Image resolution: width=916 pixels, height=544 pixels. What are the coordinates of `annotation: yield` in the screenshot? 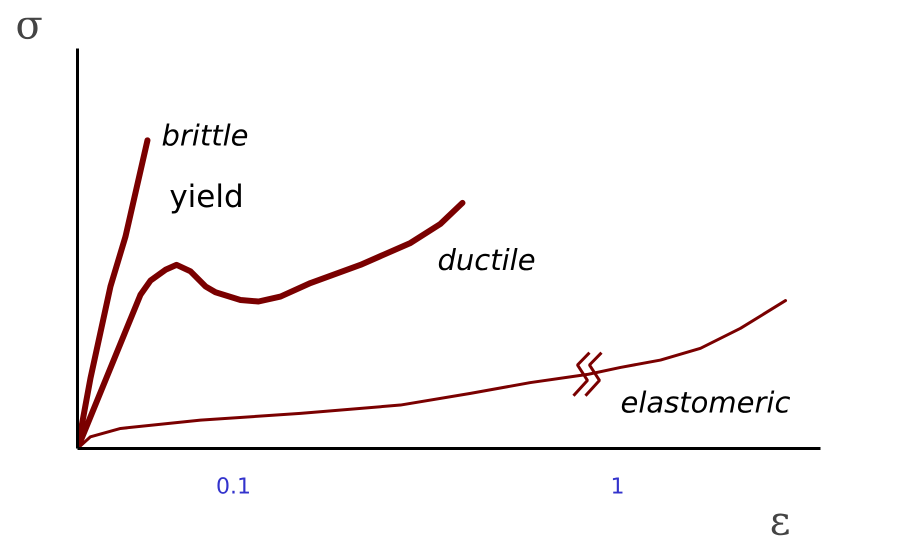 It's located at (206, 196).